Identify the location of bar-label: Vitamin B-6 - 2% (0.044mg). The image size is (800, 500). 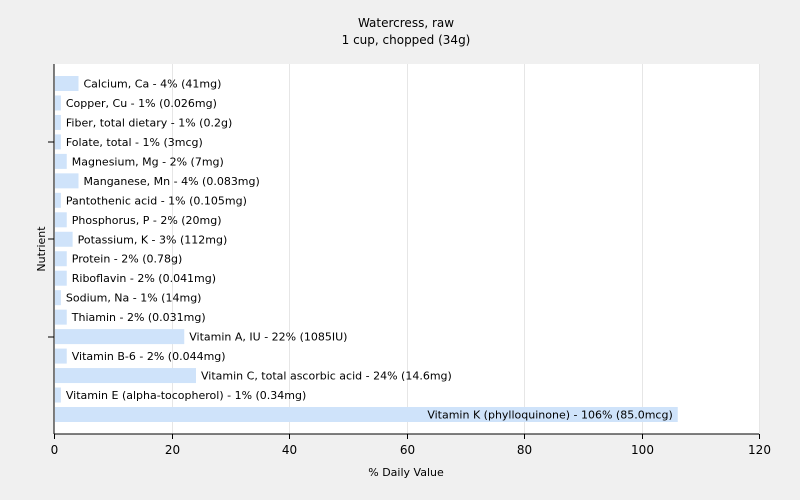
(149, 356).